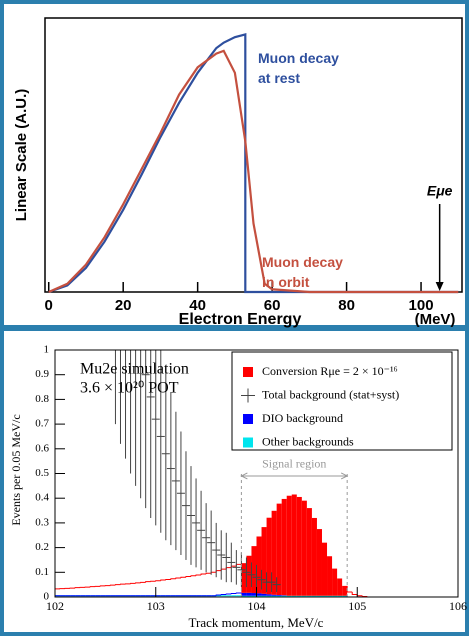 The height and width of the screenshot is (636, 469). I want to click on y-tick-label: 0.3, so click(42, 522).